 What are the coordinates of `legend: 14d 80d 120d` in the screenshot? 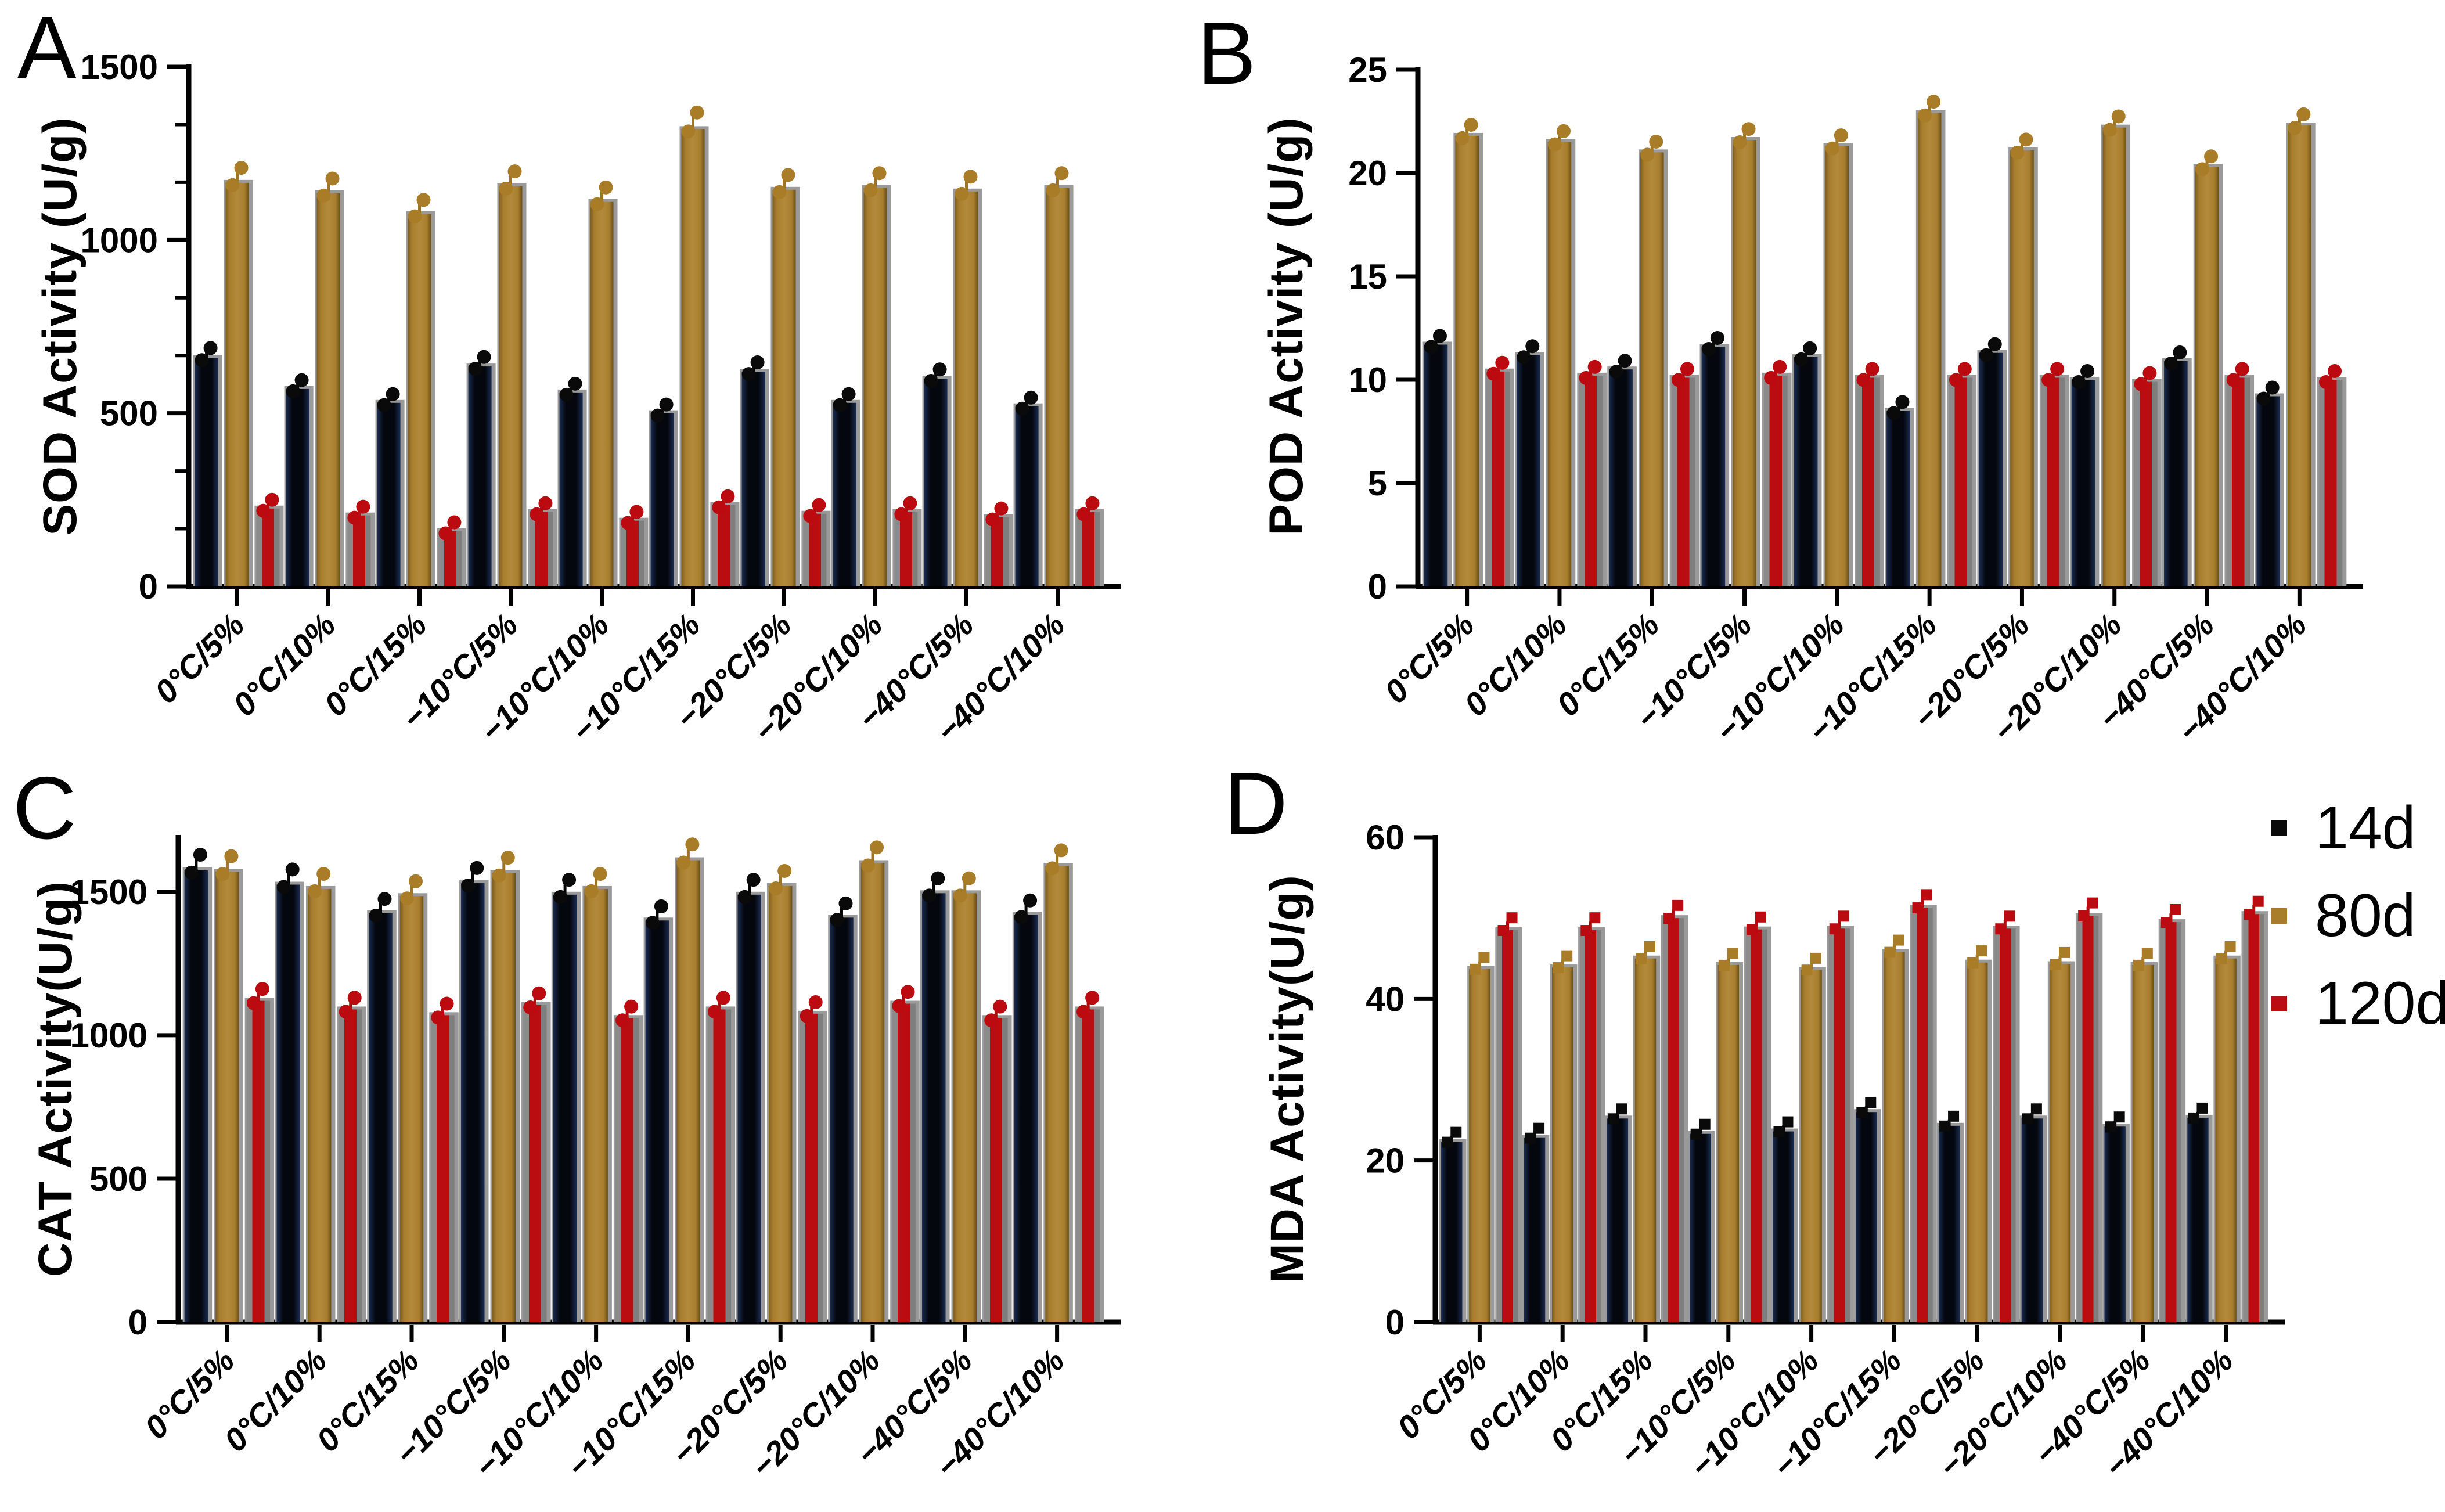 It's located at (2358, 916).